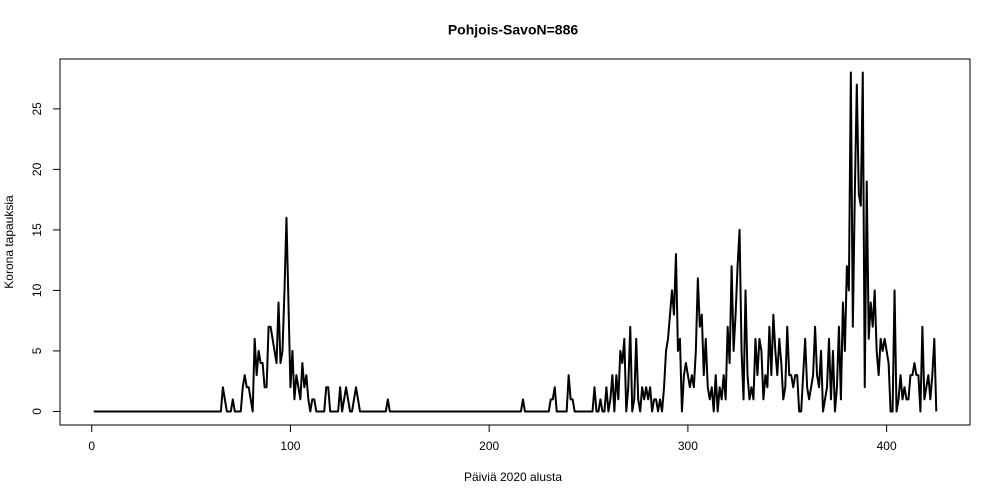 The width and height of the screenshot is (1000, 500). I want to click on y-tick-label: 20, so click(37, 169).